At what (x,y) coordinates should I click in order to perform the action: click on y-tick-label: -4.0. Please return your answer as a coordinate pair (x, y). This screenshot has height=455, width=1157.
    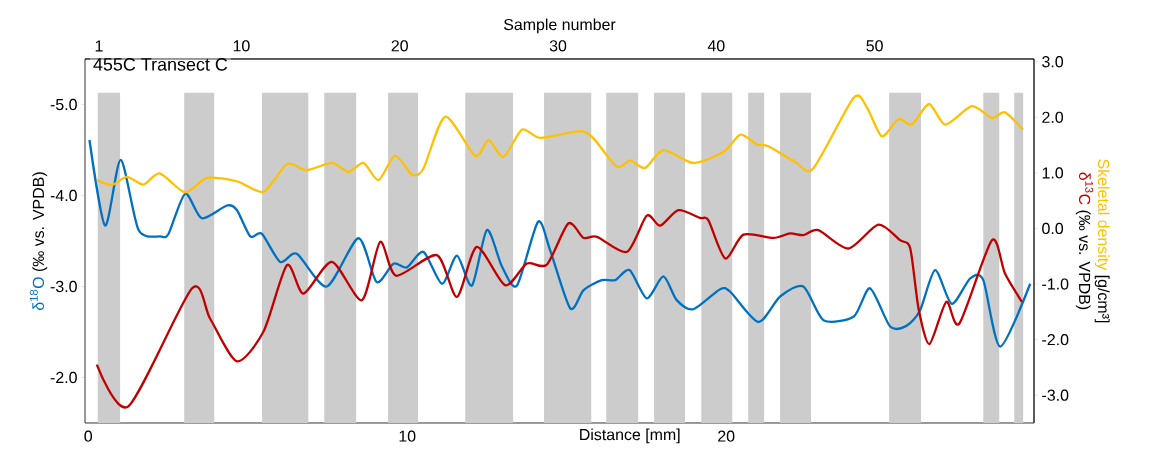
    Looking at the image, I should click on (63, 195).